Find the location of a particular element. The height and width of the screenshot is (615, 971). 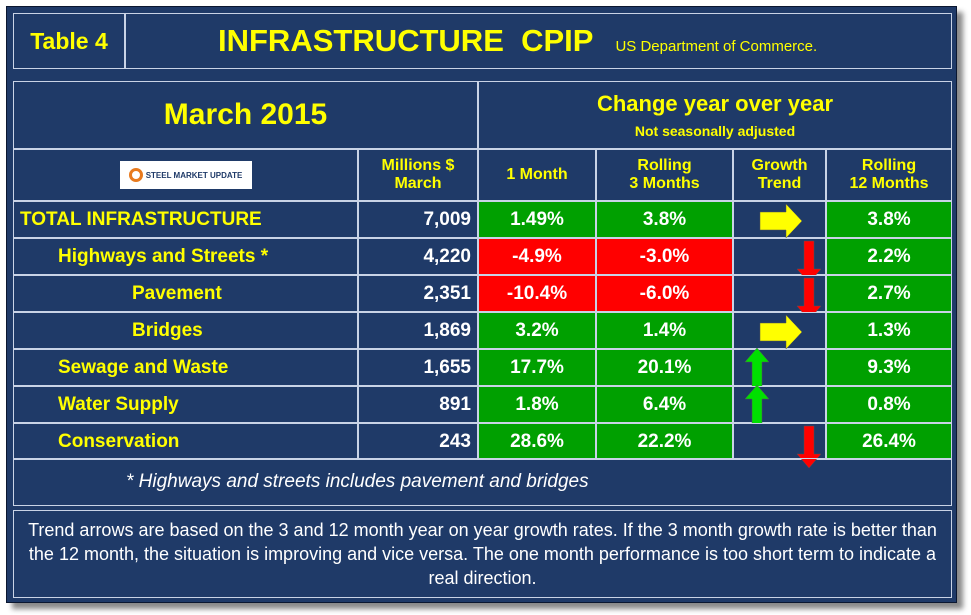

one-month-value: -10.4% is located at coordinates (537, 293).